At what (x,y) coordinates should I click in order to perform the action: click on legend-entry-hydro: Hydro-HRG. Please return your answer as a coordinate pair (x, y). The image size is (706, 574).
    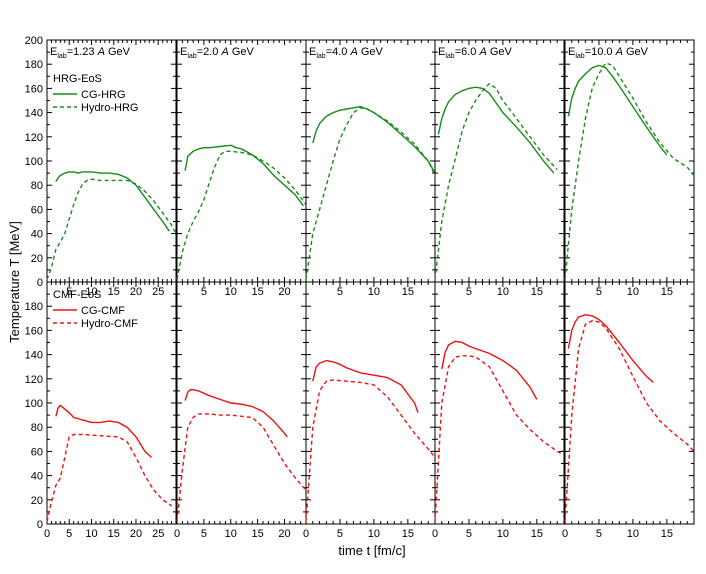
    Looking at the image, I should click on (109, 108).